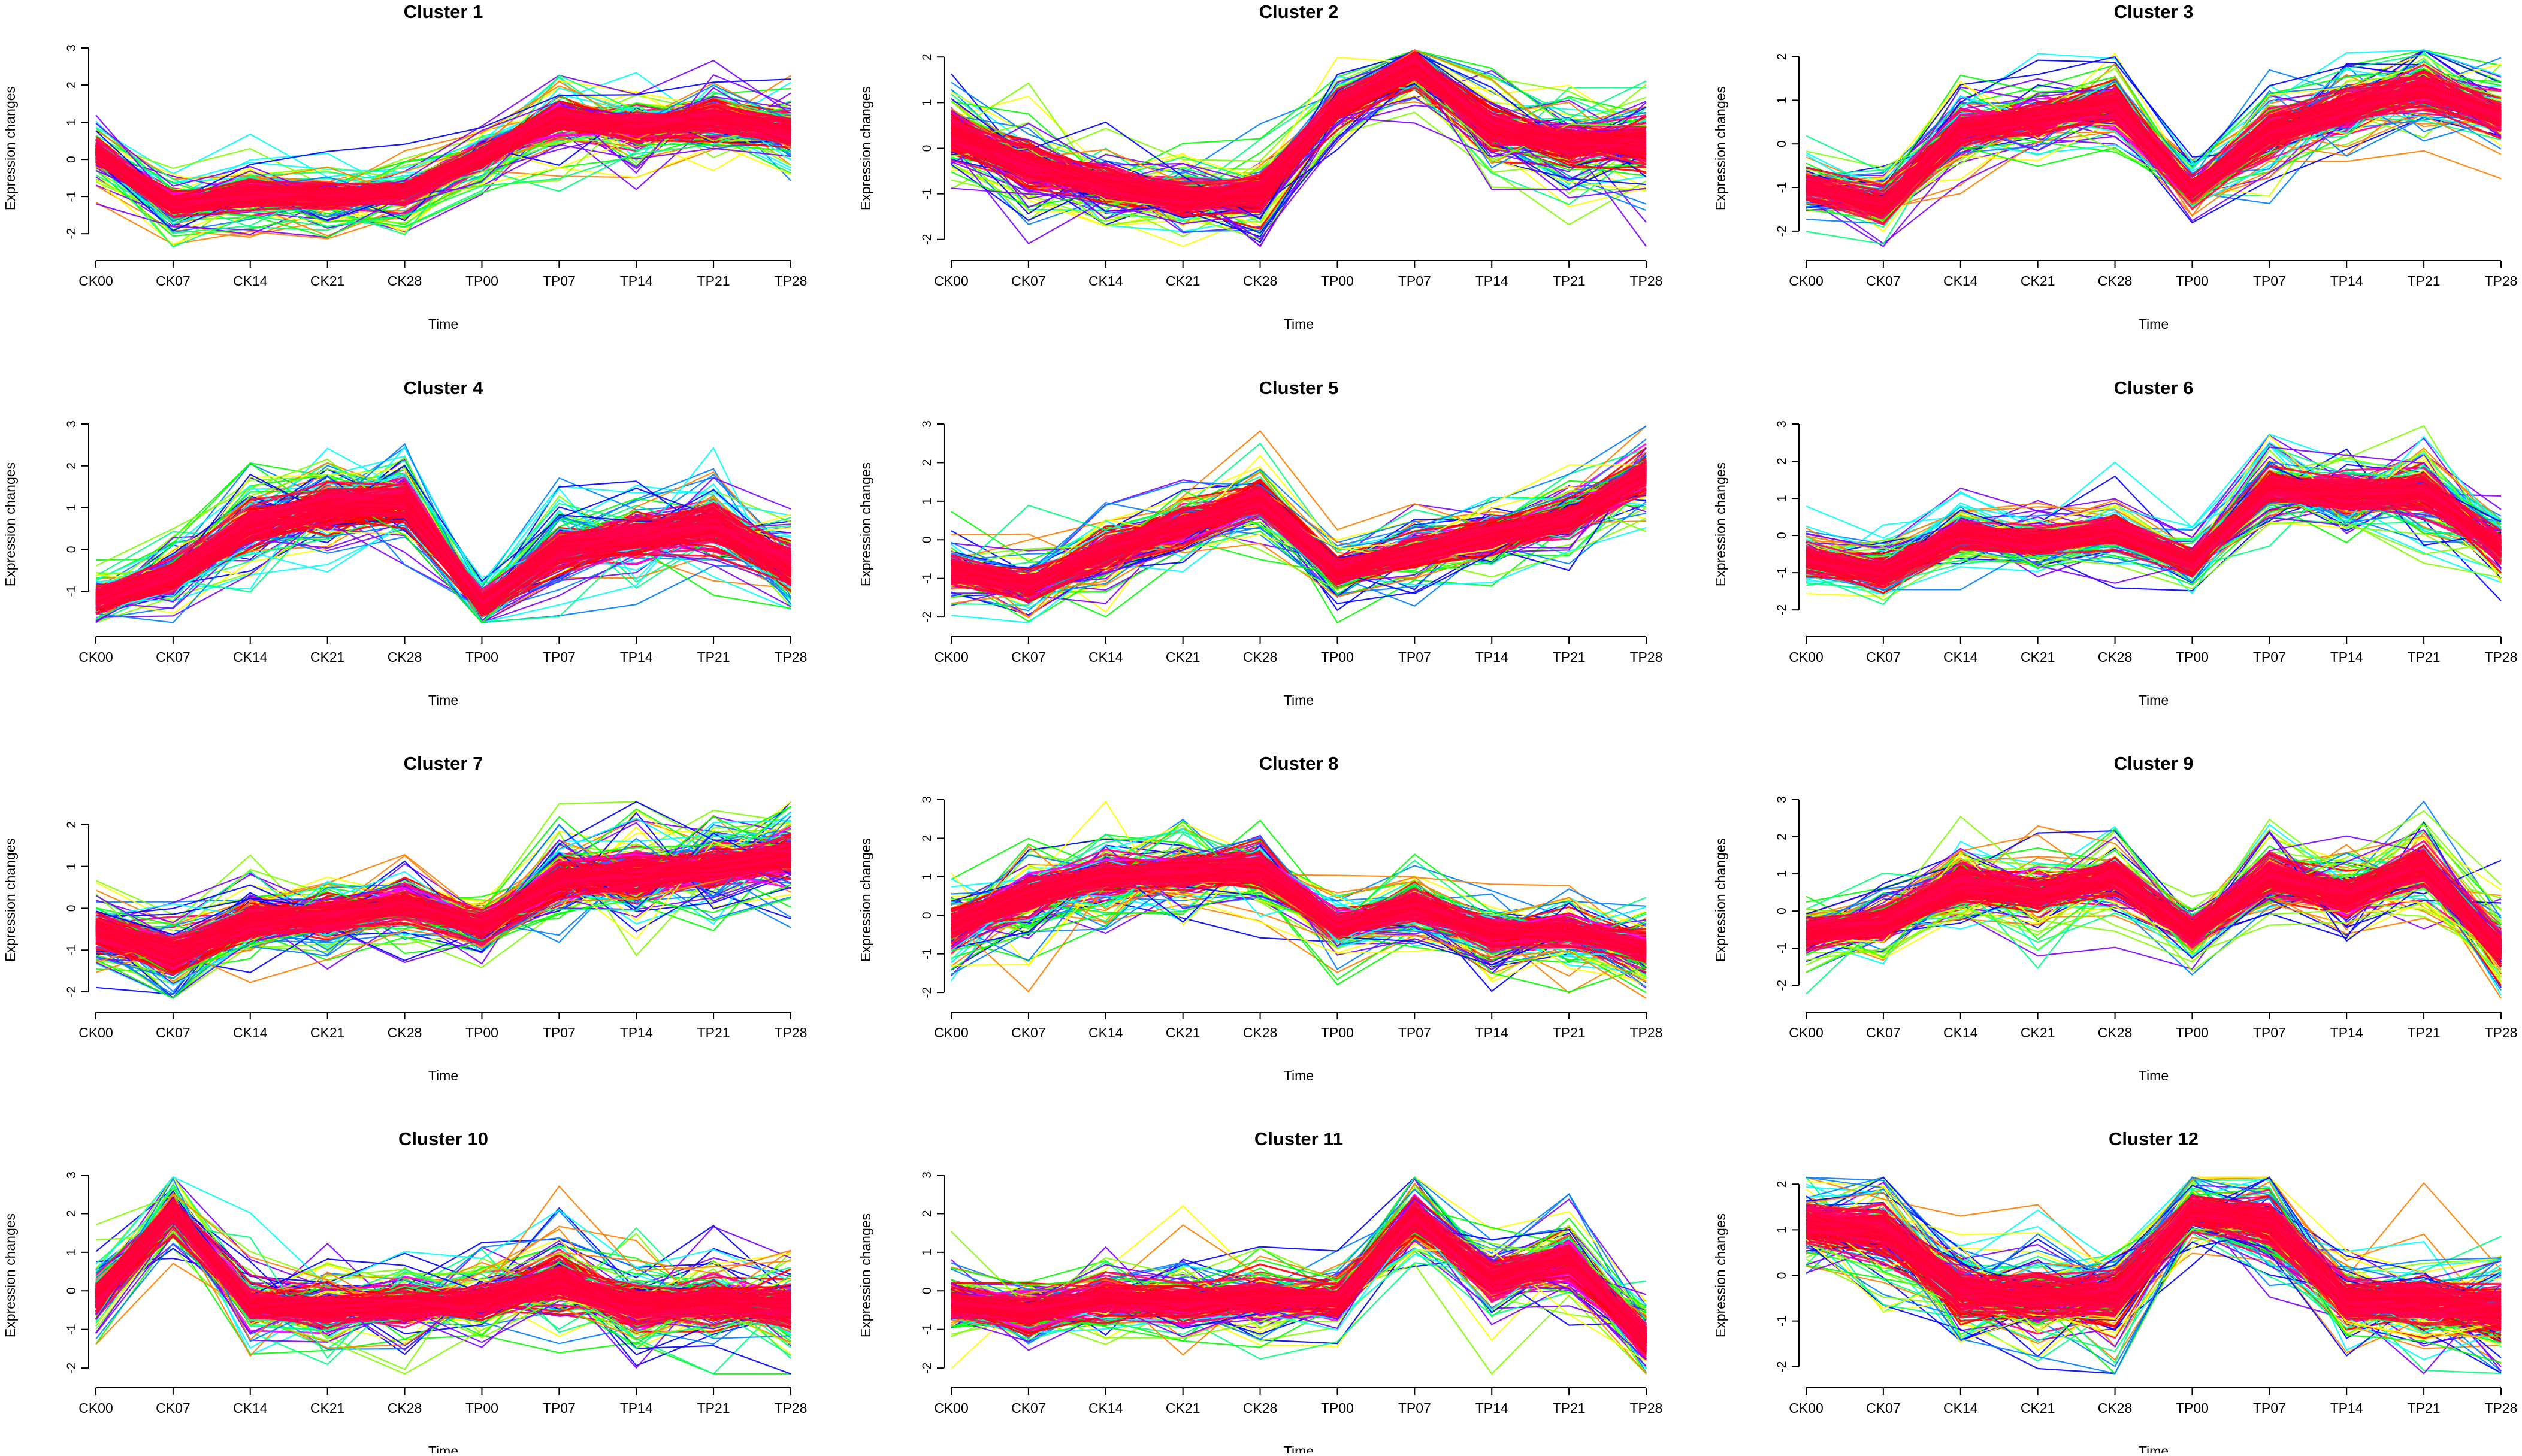 This screenshot has width=2522, height=1456. I want to click on x-tick-label: TP21, so click(2424, 657).